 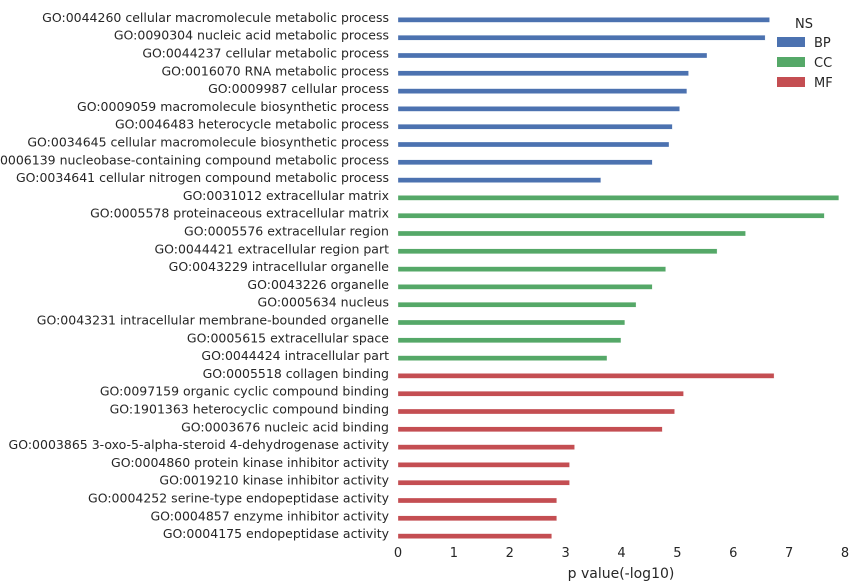 What do you see at coordinates (823, 63) in the screenshot?
I see `legend-label-cc: CC` at bounding box center [823, 63].